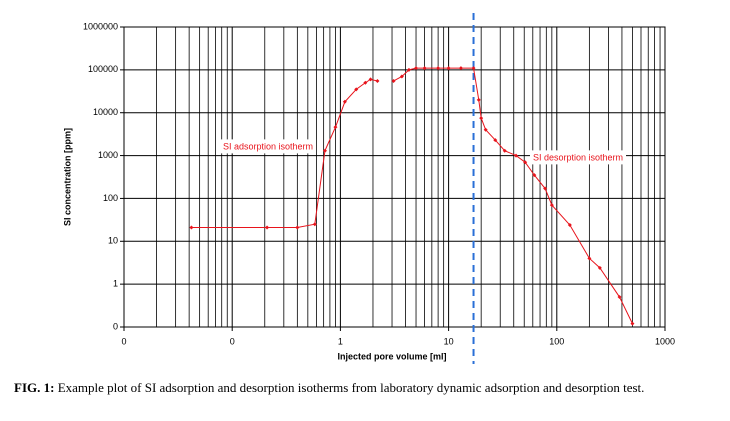  I want to click on y-tick-label: 0, so click(115, 326).